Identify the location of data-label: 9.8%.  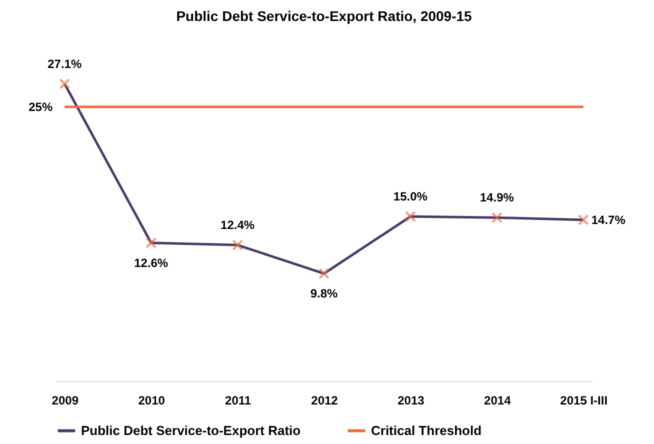
(324, 293).